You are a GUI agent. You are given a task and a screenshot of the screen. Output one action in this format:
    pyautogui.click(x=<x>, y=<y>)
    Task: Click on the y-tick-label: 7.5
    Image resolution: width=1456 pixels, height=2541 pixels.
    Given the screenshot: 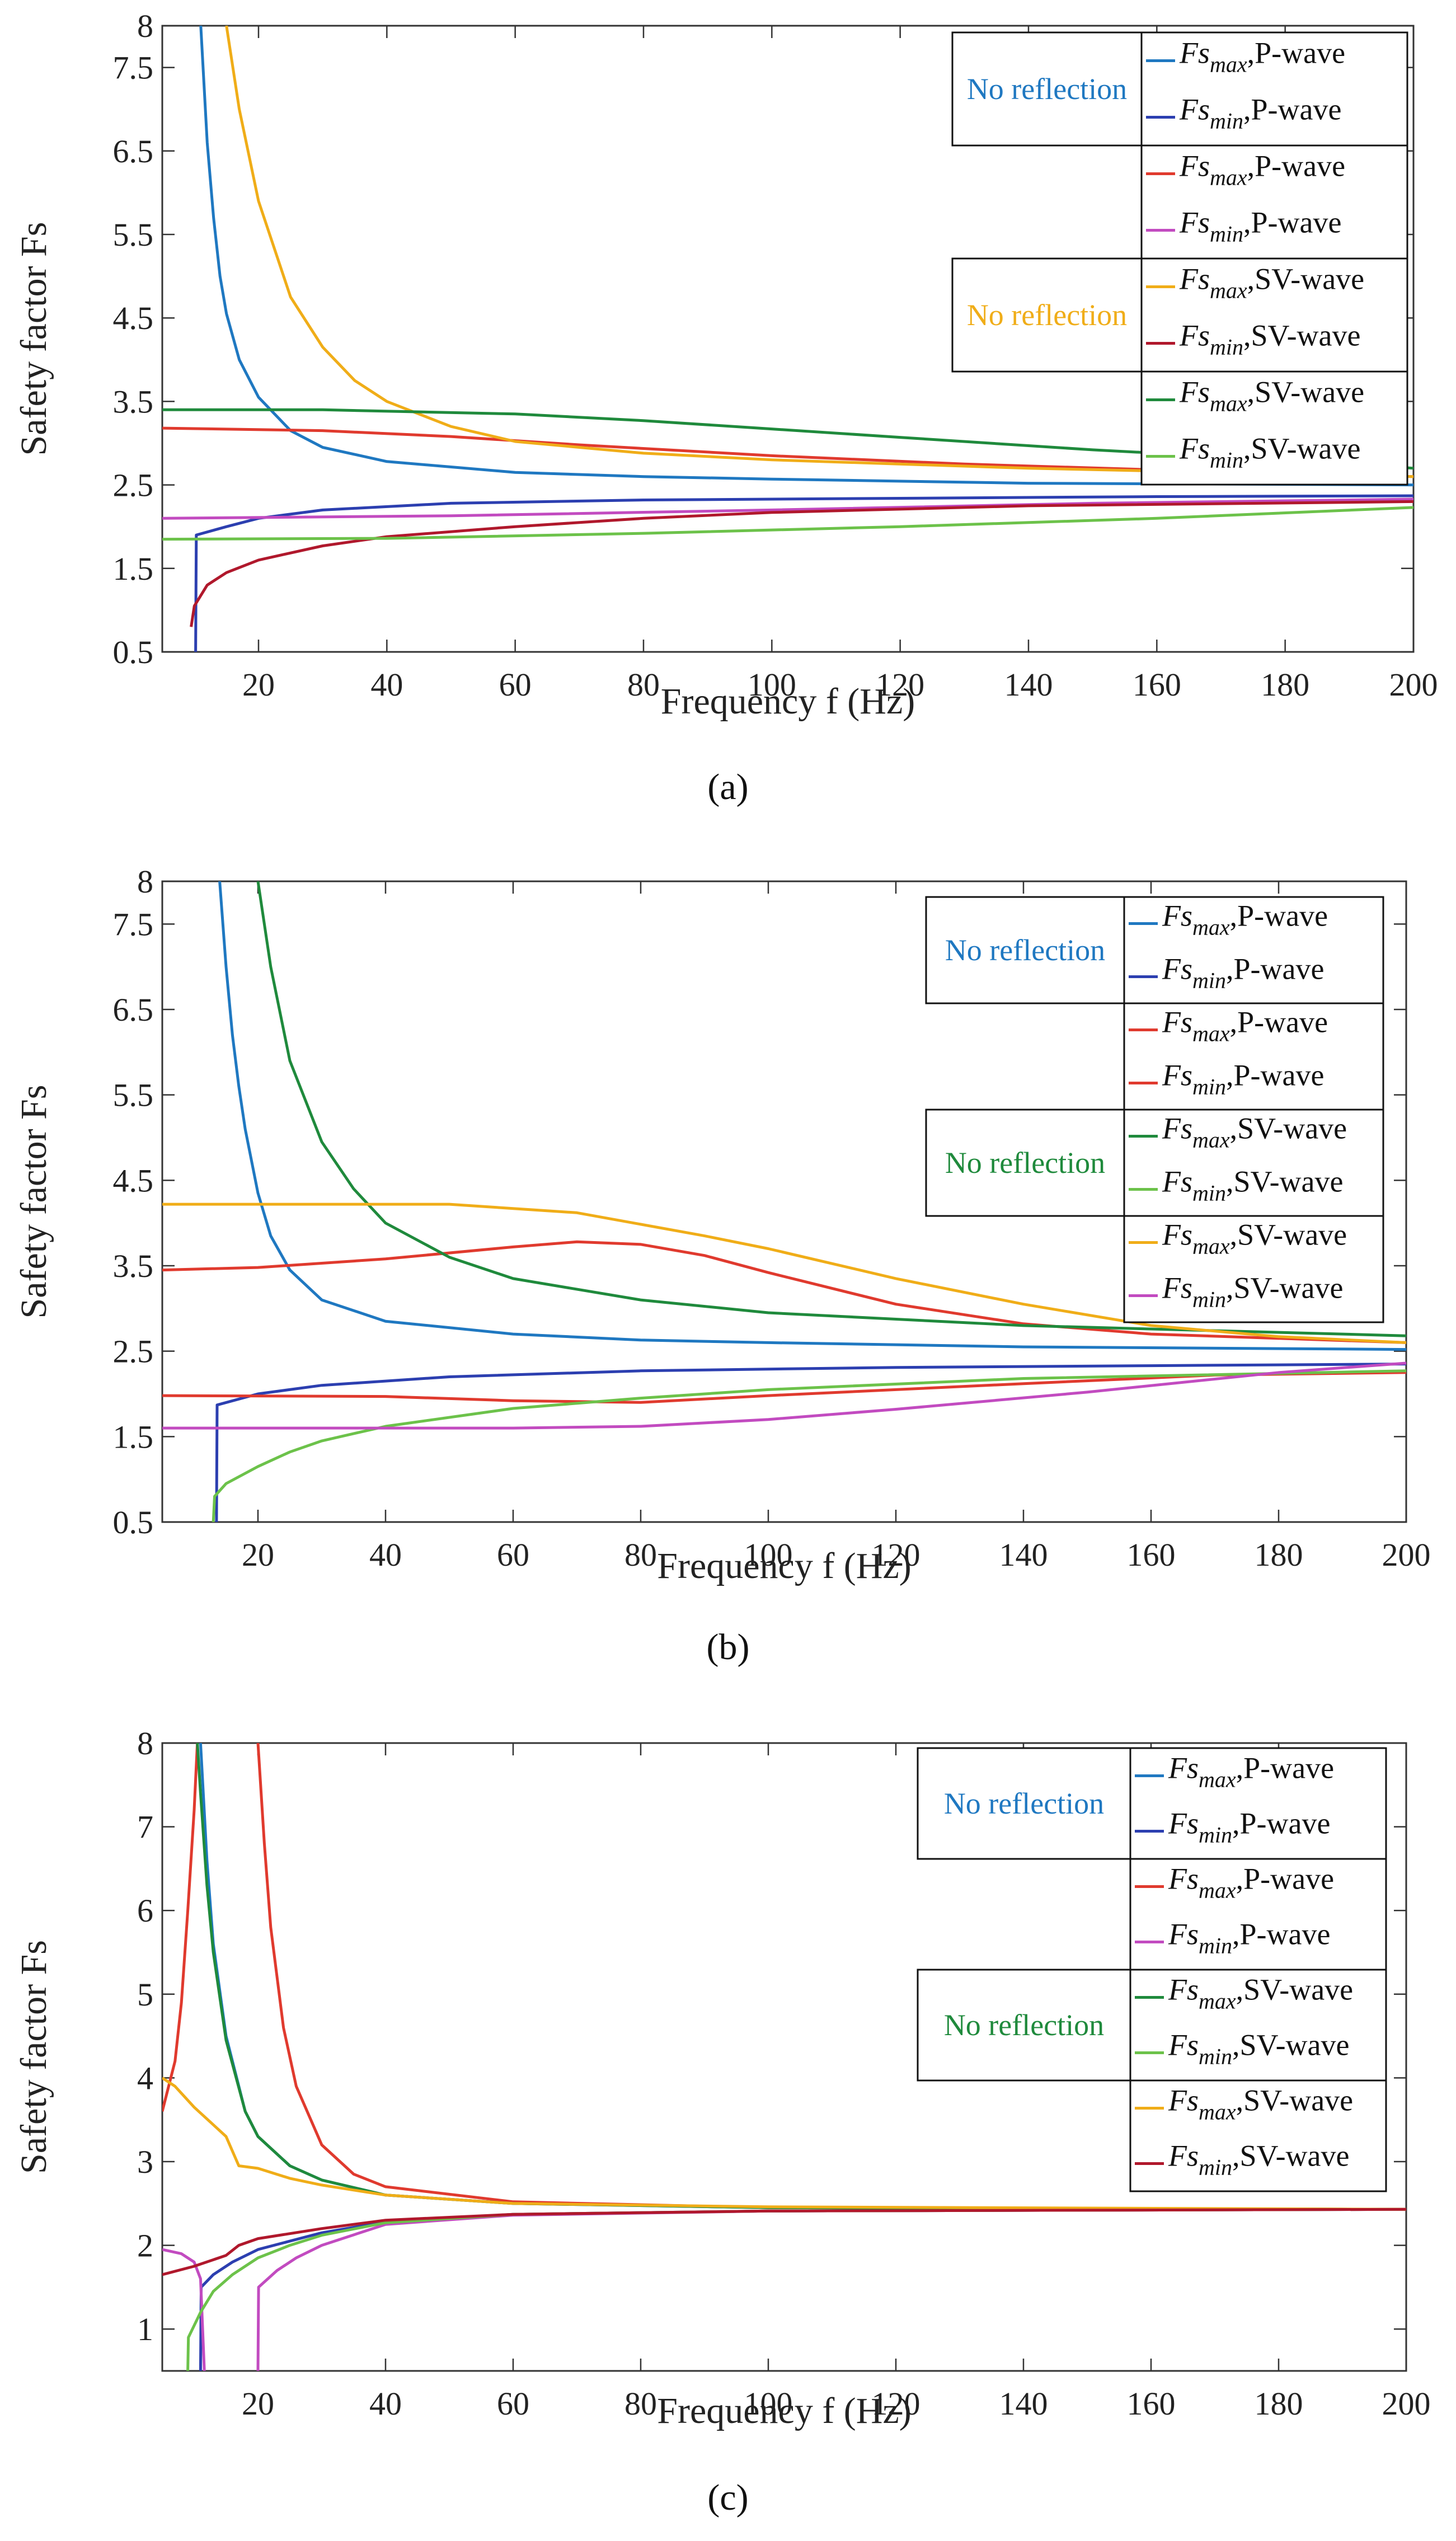 What is the action you would take?
    pyautogui.click(x=133, y=68)
    